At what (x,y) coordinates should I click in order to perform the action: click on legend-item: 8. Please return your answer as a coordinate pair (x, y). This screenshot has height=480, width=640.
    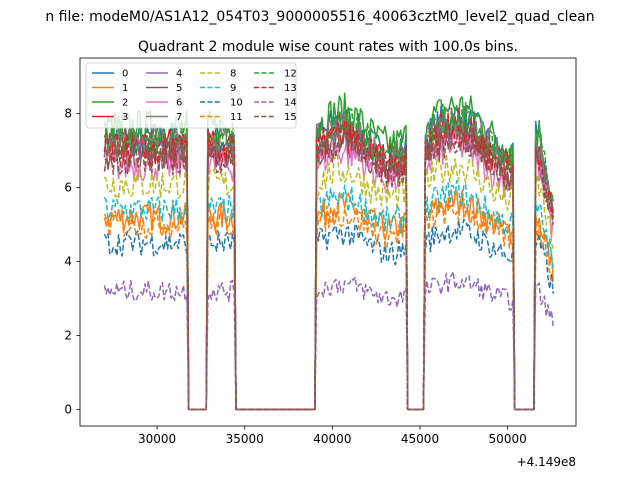
    Looking at the image, I should click on (218, 74).